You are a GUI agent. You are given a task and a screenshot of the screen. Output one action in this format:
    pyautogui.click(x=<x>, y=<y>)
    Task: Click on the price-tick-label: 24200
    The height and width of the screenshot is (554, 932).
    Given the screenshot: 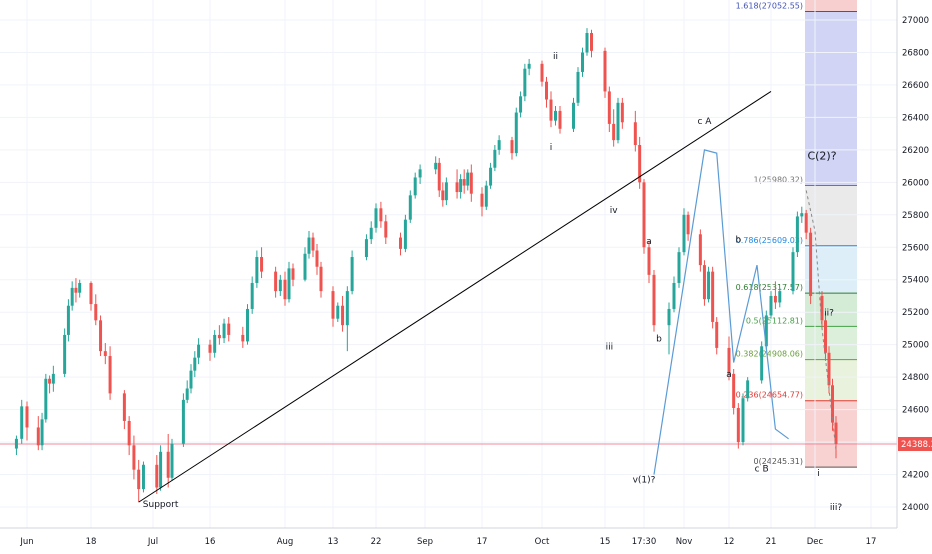 What is the action you would take?
    pyautogui.click(x=915, y=476)
    